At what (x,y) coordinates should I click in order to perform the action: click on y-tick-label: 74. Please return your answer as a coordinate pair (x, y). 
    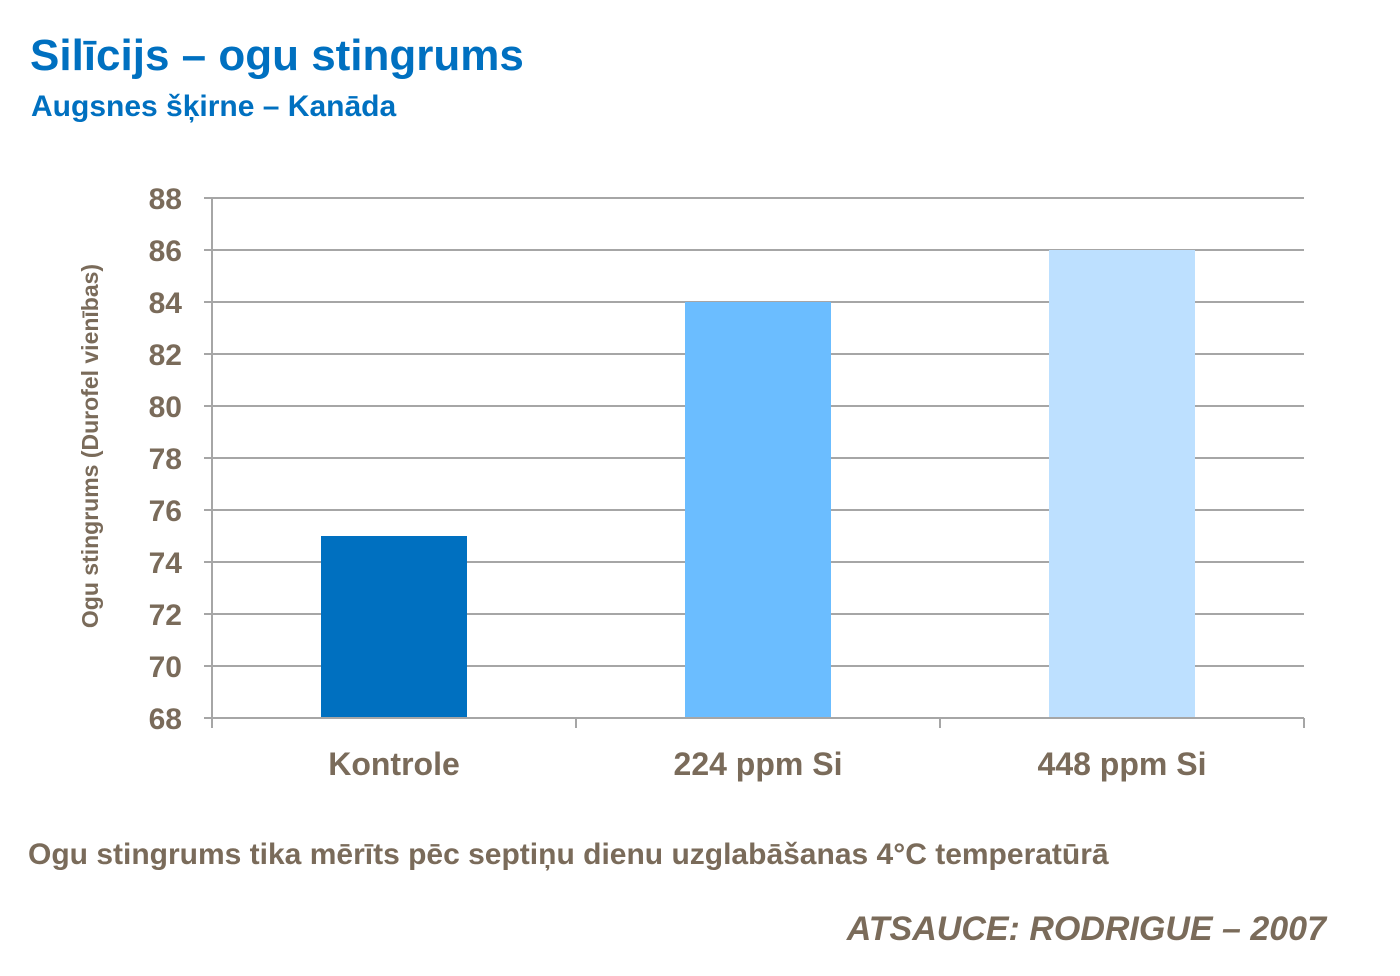
    Looking at the image, I should click on (166, 563).